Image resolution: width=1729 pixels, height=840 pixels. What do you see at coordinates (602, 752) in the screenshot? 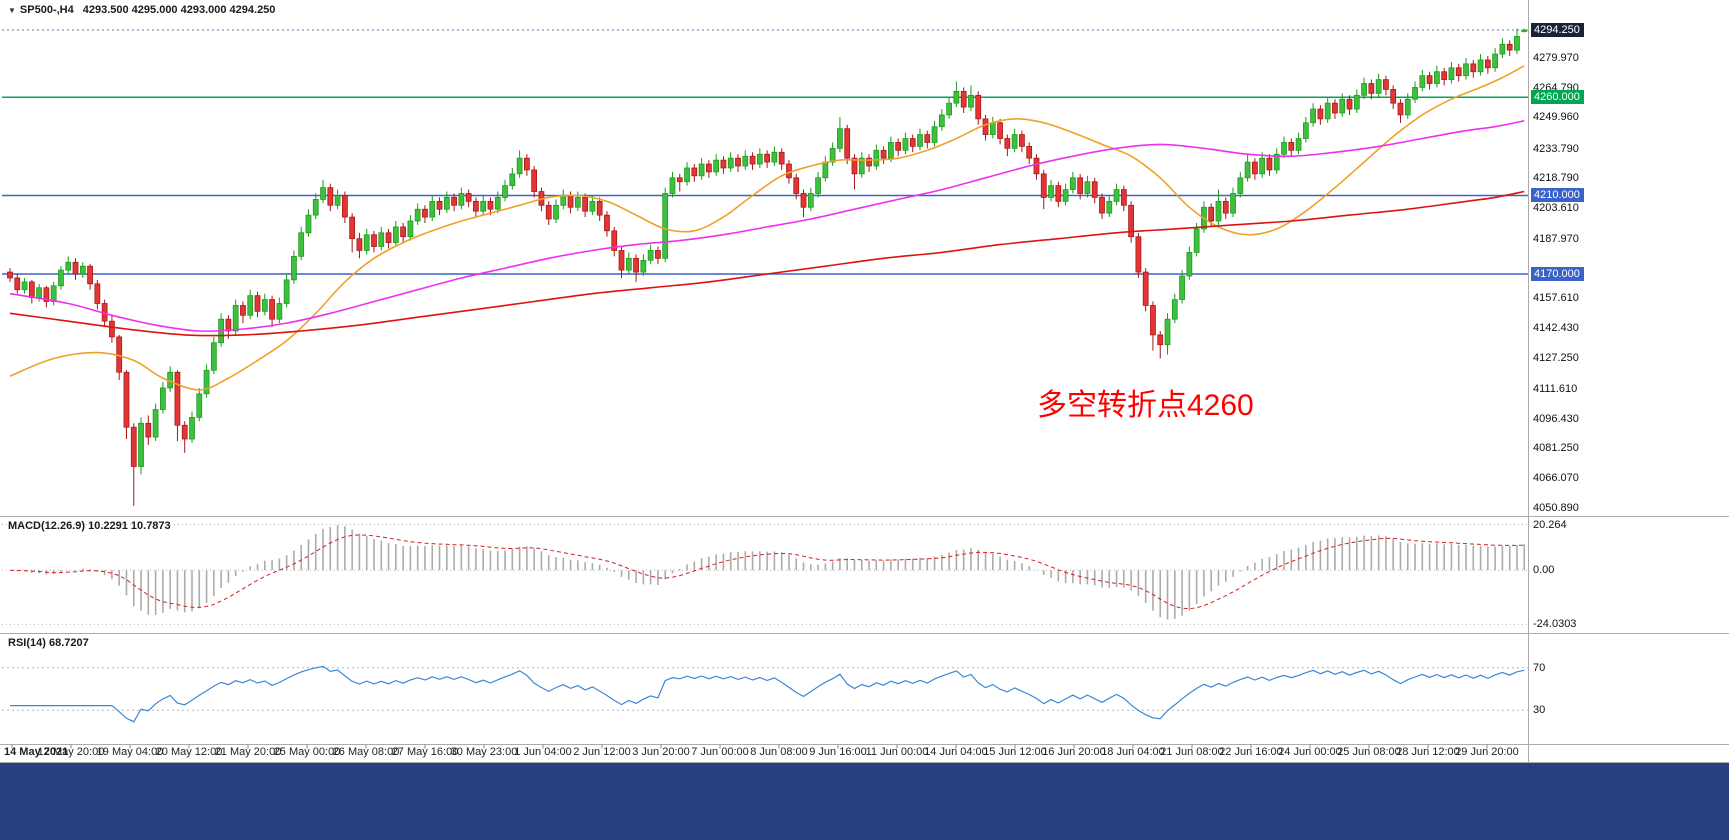
I see `date-label: 2 Jun 12:00` at bounding box center [602, 752].